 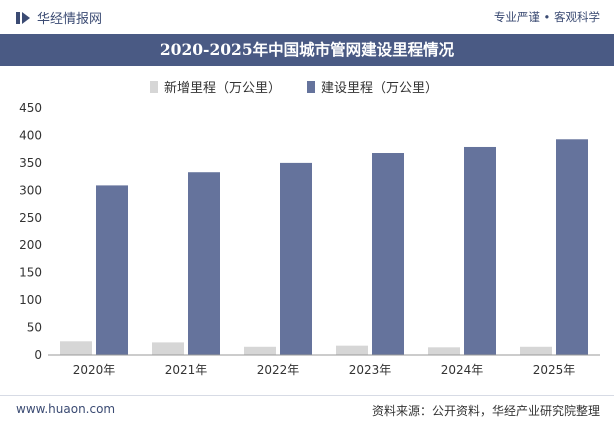 I want to click on y-tick-label: 400, so click(x=30, y=135).